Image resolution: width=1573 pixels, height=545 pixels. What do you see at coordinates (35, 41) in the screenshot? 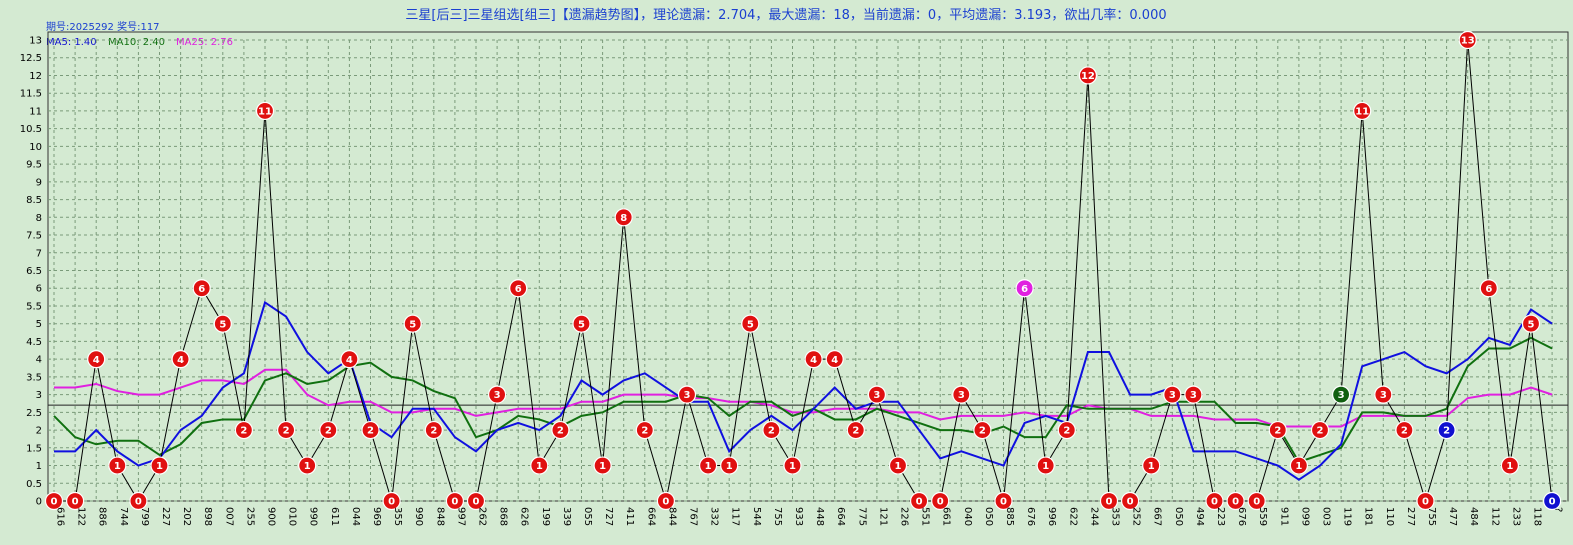
I see `y-tick-label: 13` at bounding box center [35, 41].